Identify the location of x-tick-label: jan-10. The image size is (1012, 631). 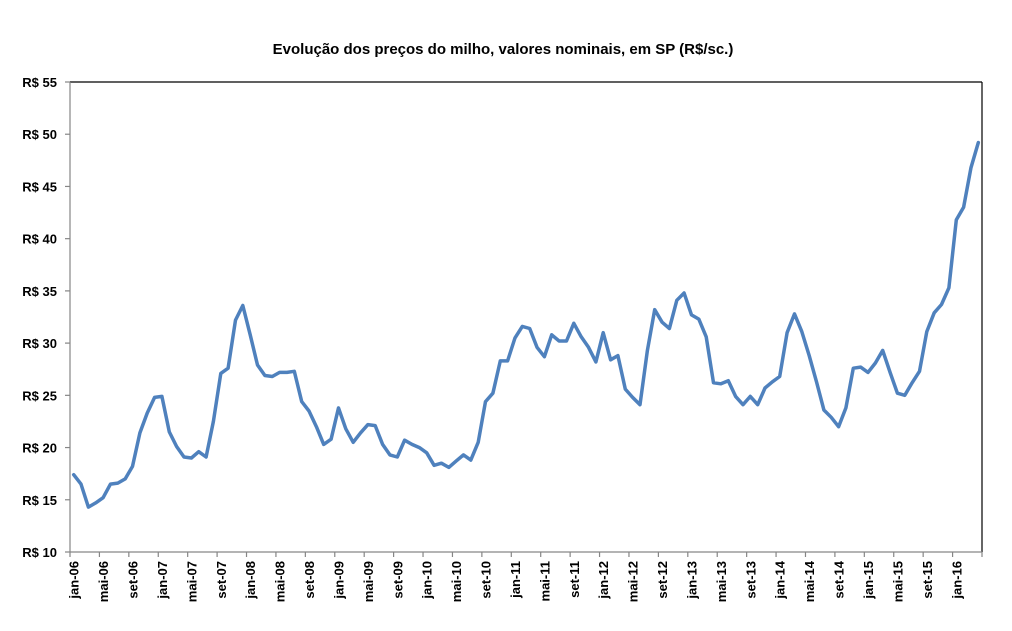
(427, 580).